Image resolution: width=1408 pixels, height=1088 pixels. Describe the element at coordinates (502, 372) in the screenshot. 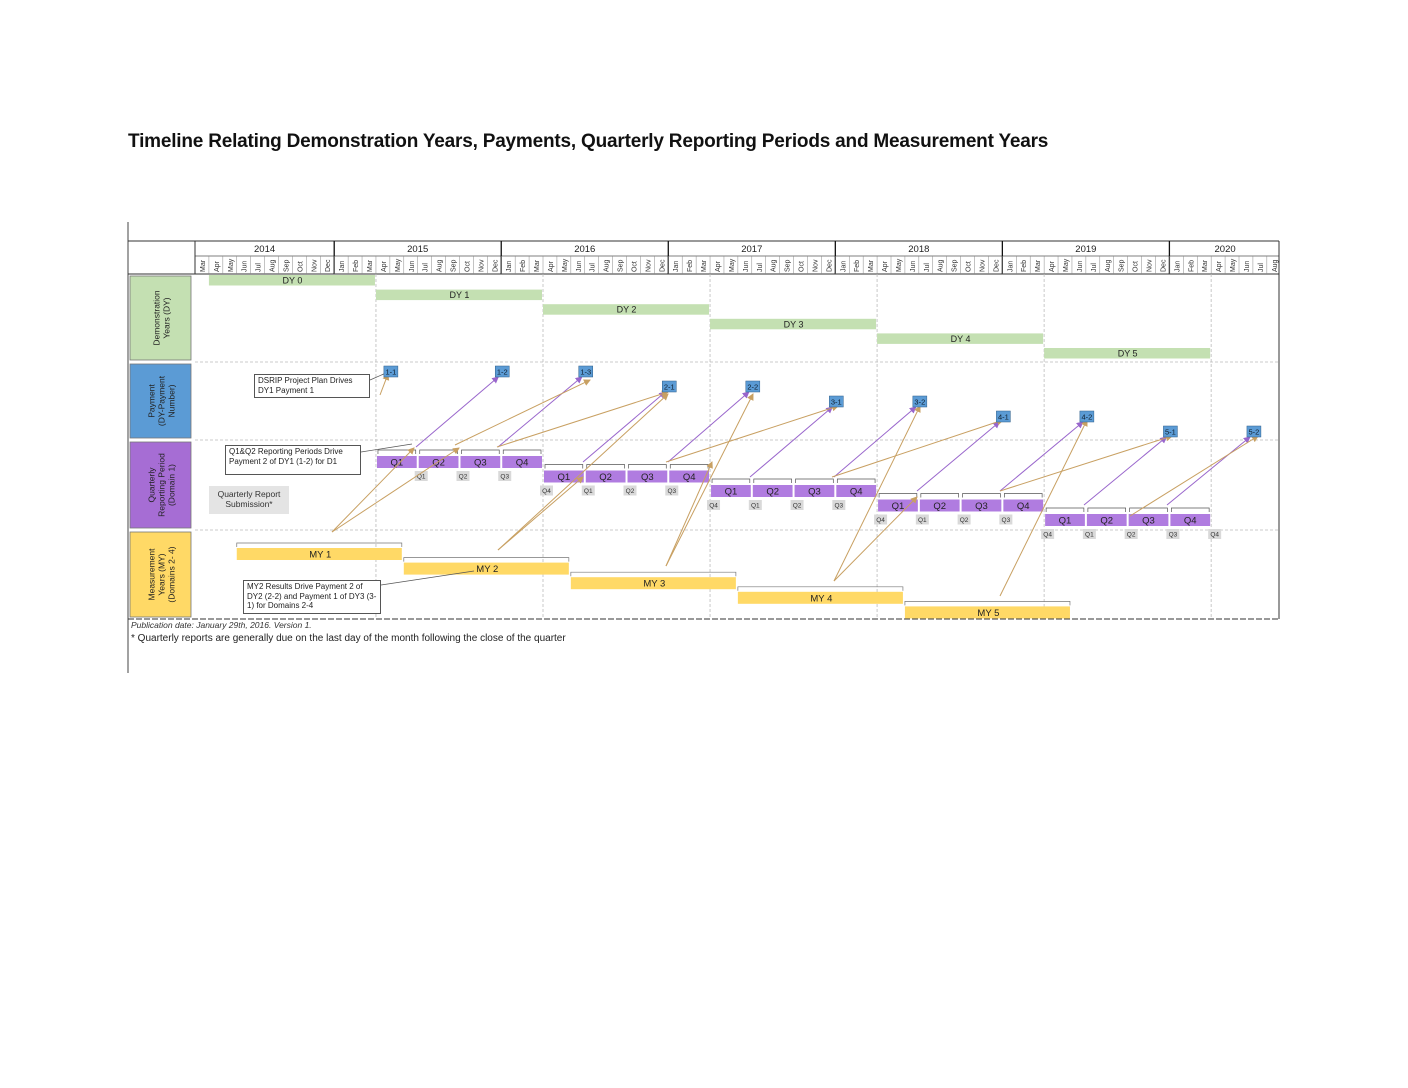

I see `payment-label-1-2: 1-2` at that location.